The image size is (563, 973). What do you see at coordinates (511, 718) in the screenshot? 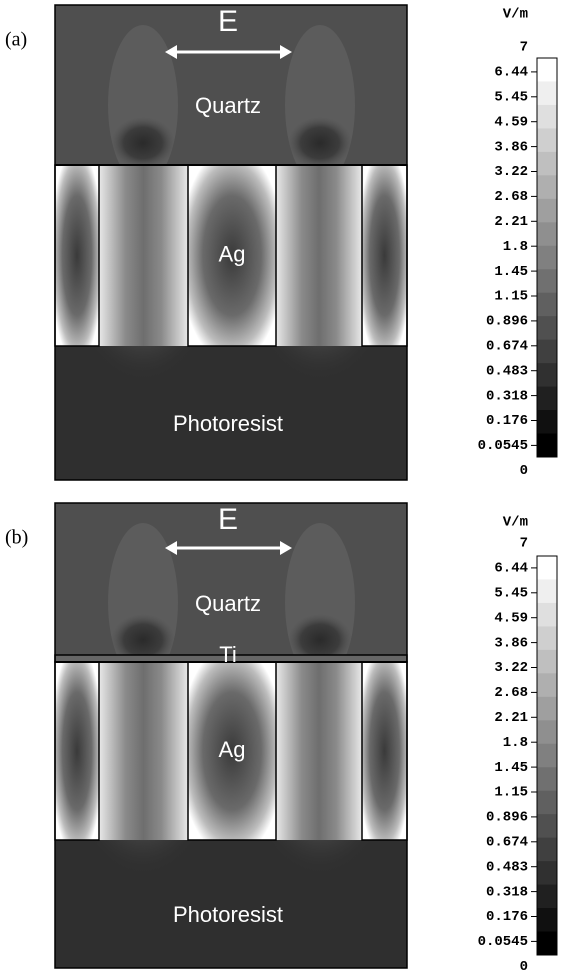
I see `colorbar-tick-label: 2.21` at bounding box center [511, 718].